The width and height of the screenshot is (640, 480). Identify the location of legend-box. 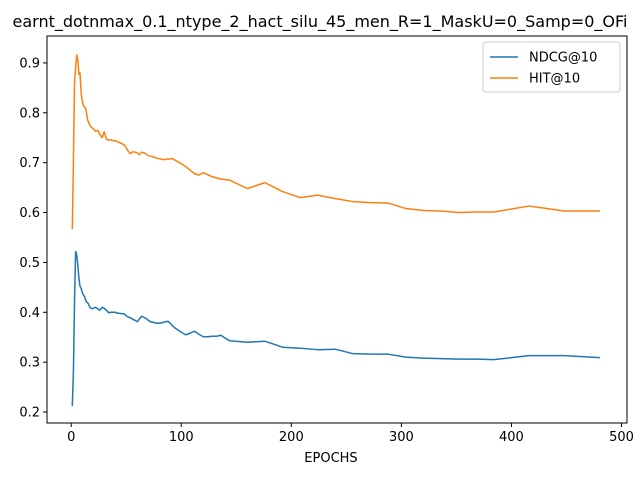
(551, 67).